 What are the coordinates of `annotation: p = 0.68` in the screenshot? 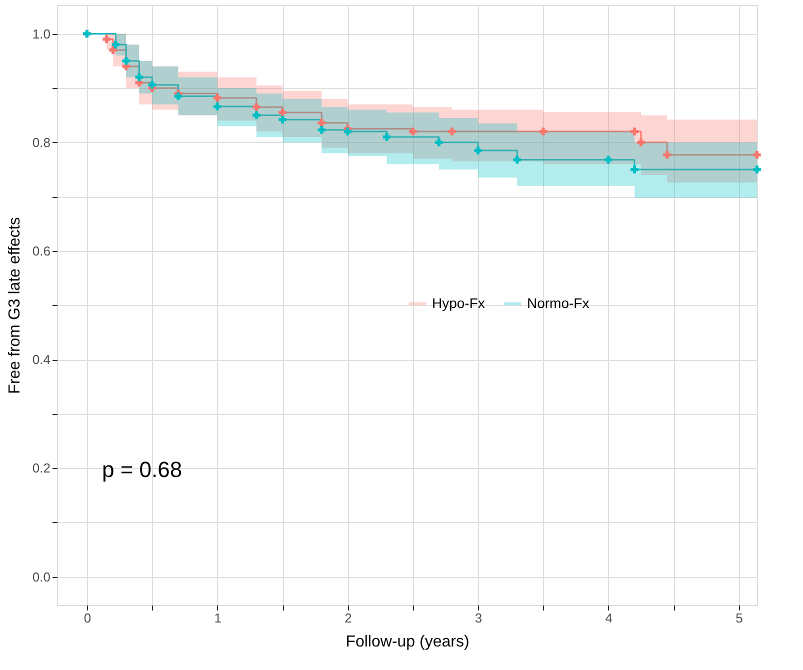 It's located at (142, 469).